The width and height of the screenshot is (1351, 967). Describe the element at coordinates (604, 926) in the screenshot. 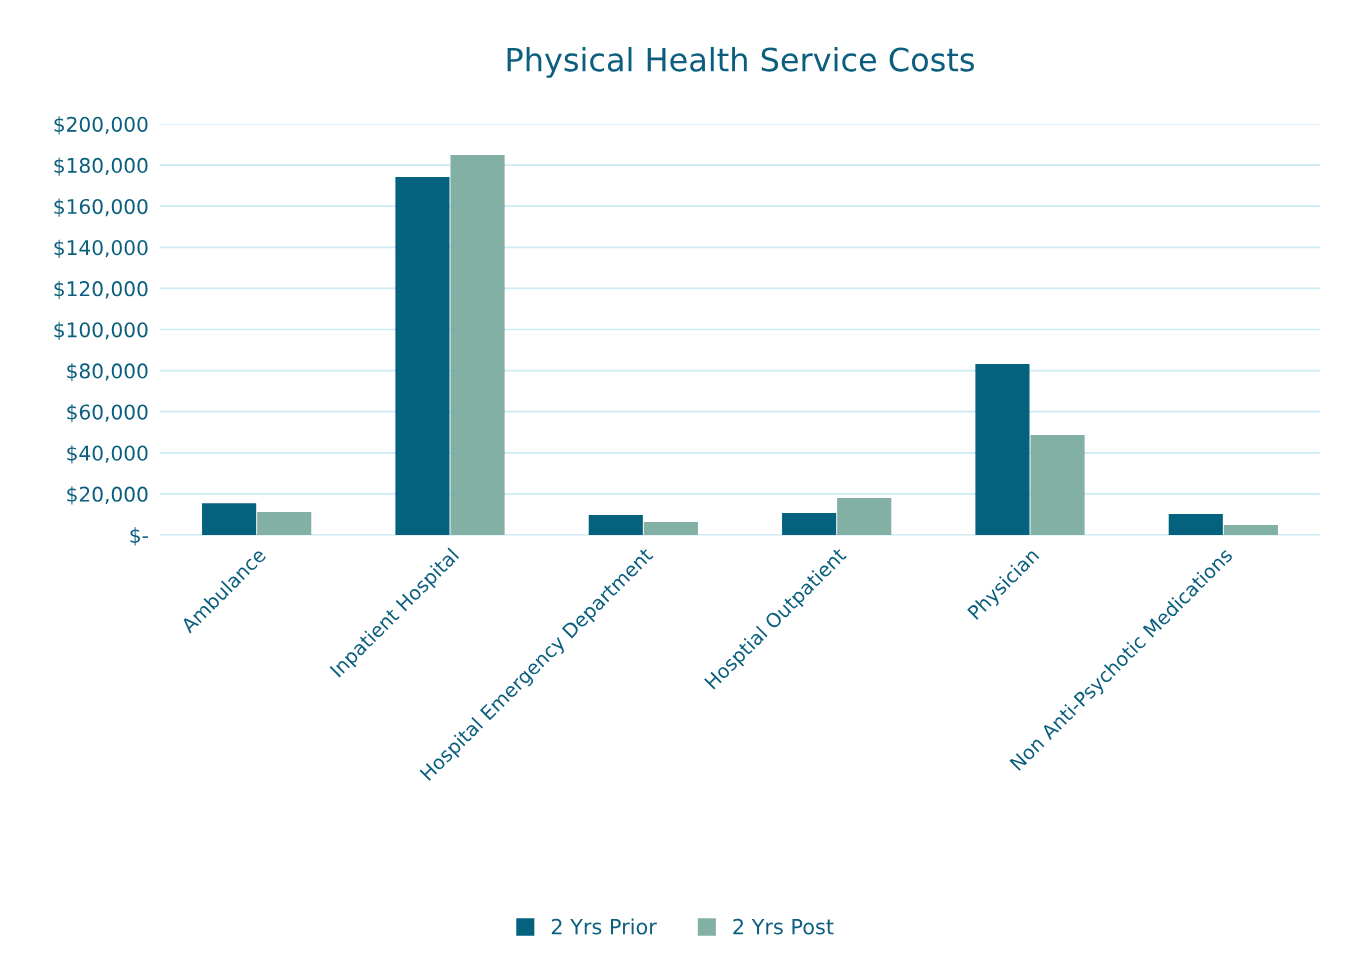

I see `legend-label: 2 Yrs Prior` at that location.